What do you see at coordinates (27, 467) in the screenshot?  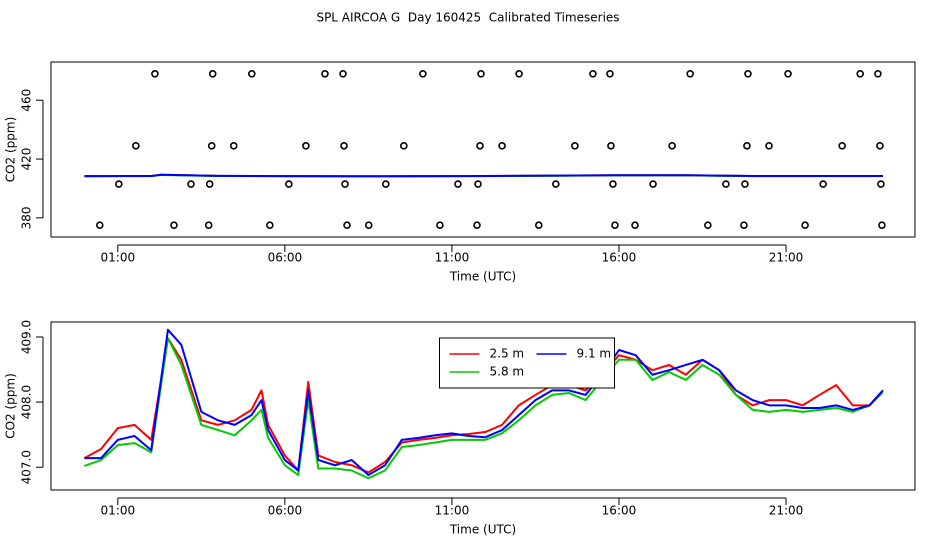 I see `y-tick-label: 407.0` at bounding box center [27, 467].